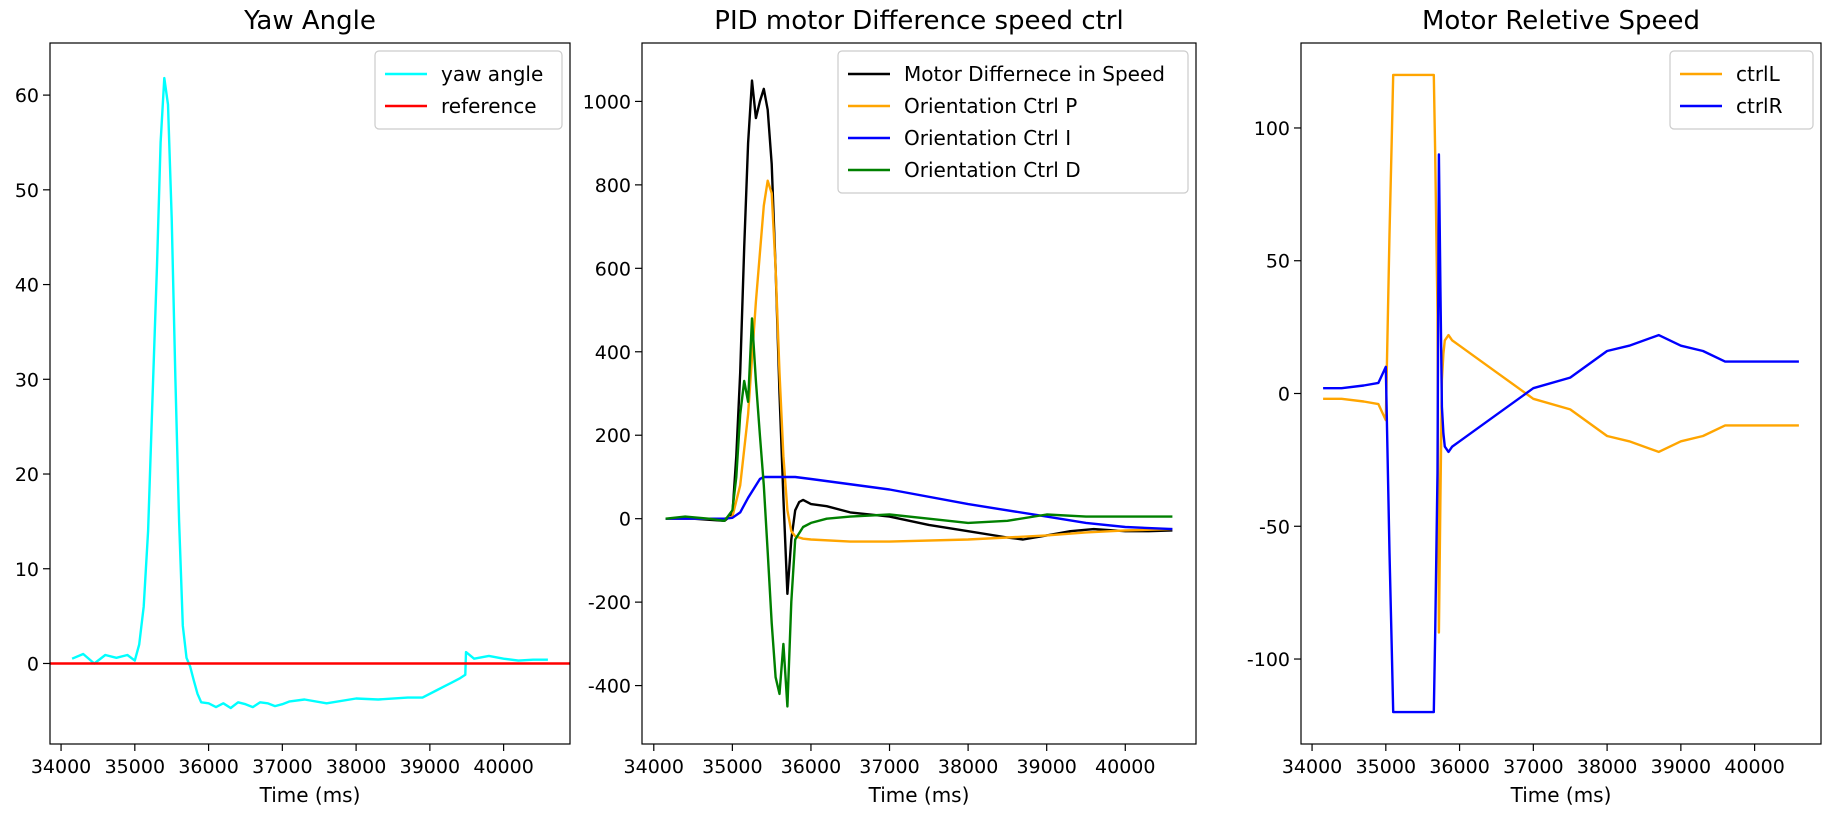  I want to click on legend-entry: reference, so click(489, 106).